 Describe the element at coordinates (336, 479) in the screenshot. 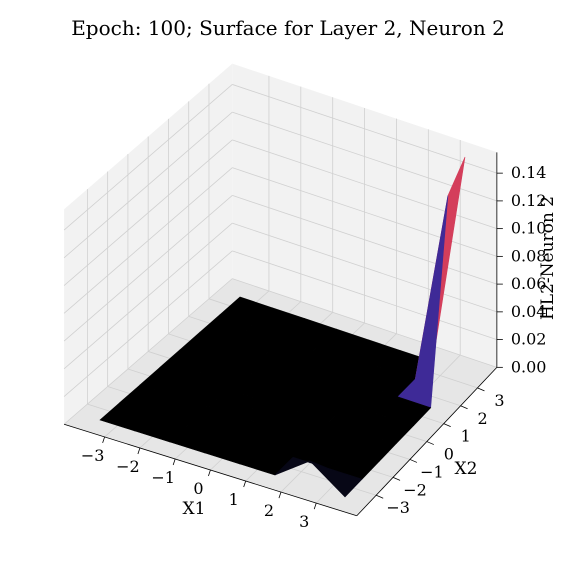

I see `surface-facet` at that location.